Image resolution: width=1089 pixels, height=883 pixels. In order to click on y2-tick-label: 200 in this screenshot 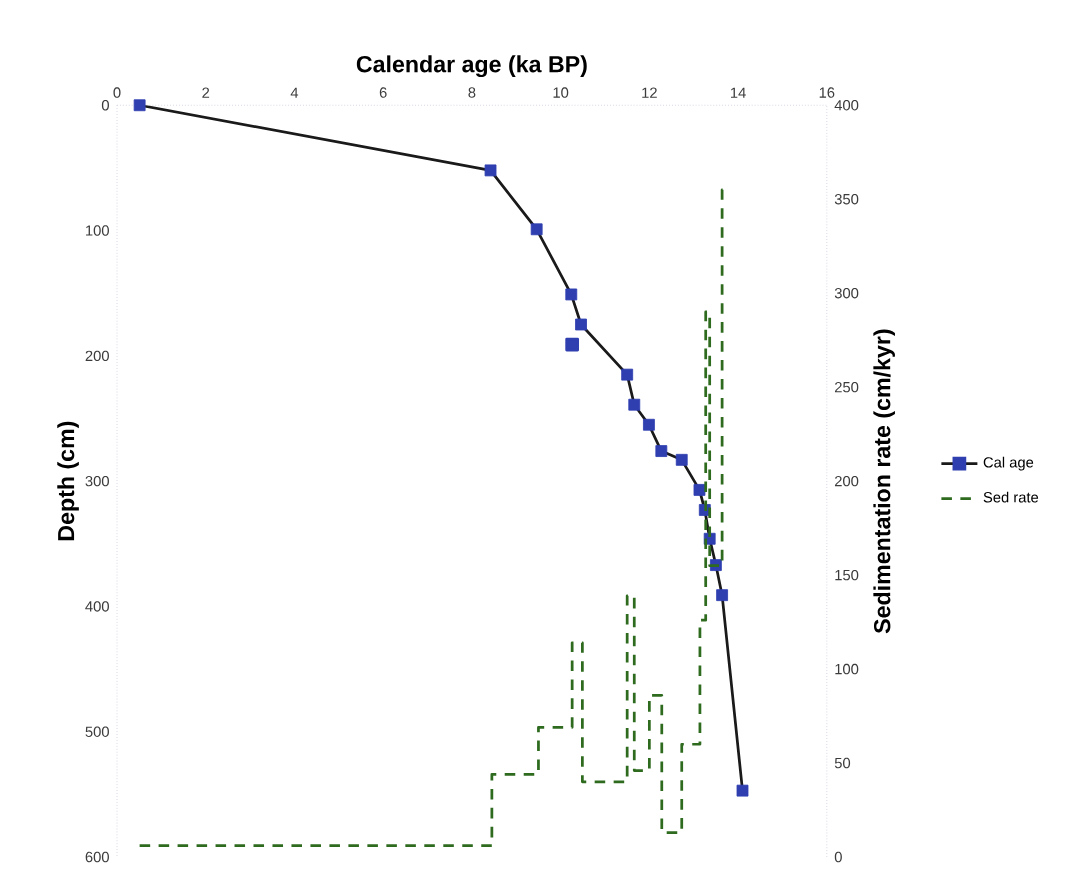, I will do `click(846, 481)`.